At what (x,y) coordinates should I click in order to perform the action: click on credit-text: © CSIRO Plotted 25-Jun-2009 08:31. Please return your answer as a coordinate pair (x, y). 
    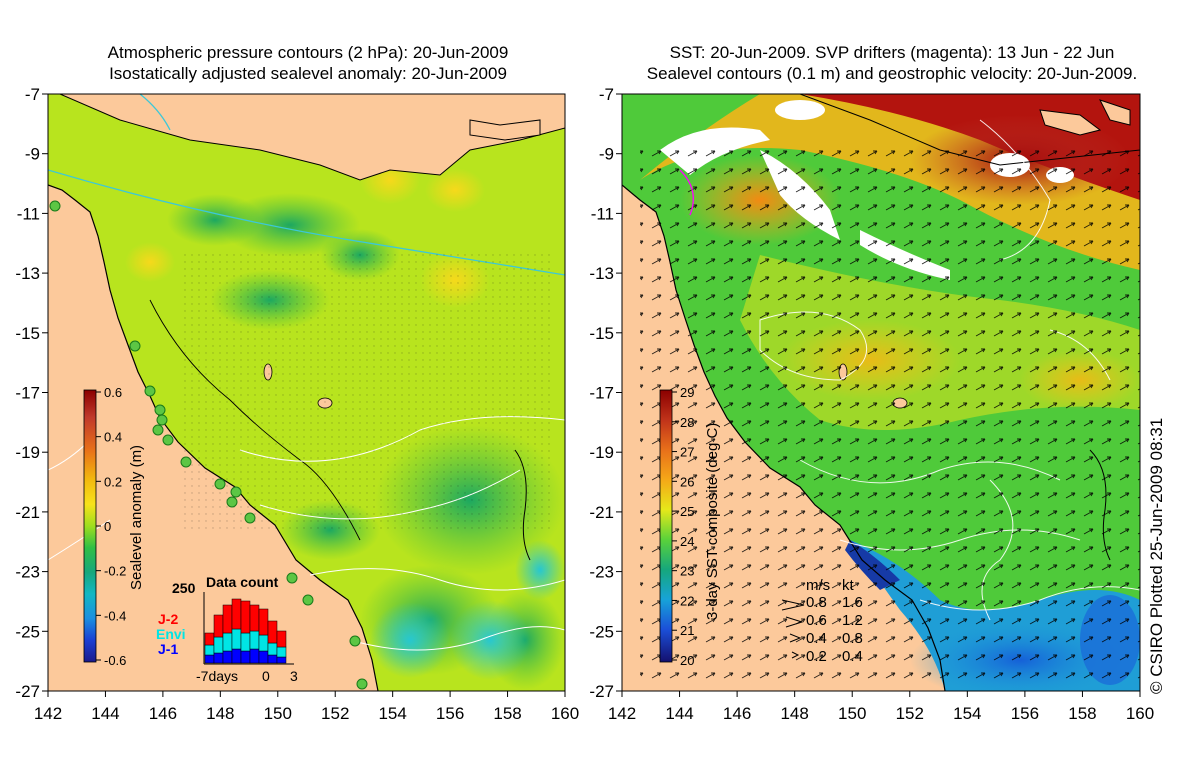
    Looking at the image, I should click on (1156, 555).